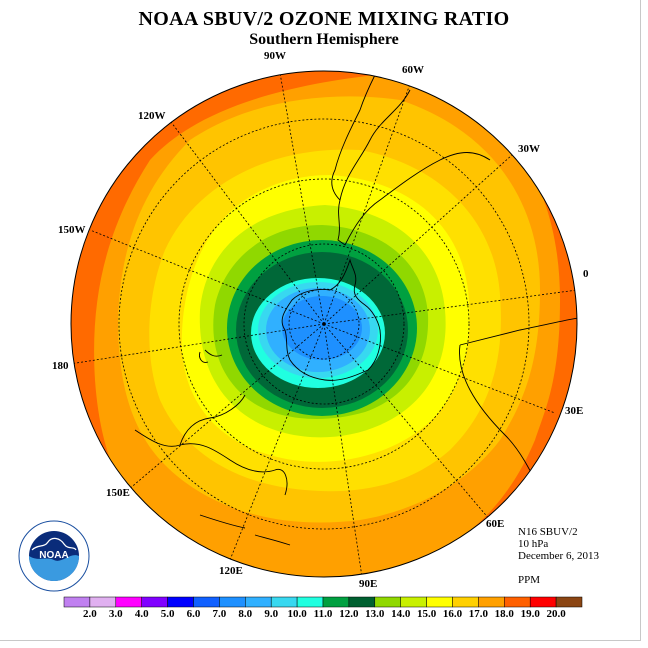 Image resolution: width=648 pixels, height=648 pixels. I want to click on colorbar-tick-label: 15.0, so click(426, 614).